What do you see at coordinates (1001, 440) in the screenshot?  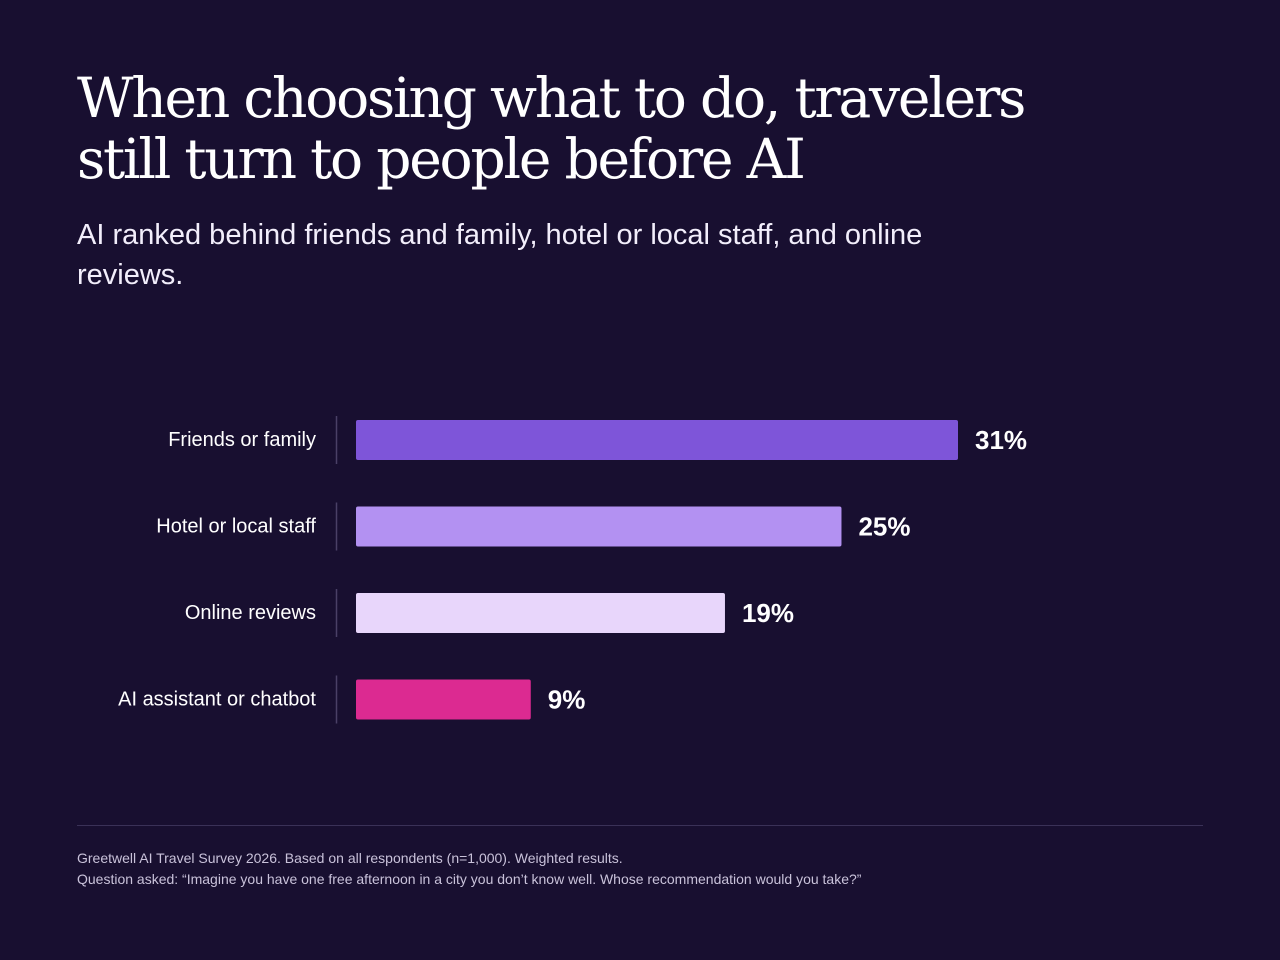 I see `value-label: 31%` at bounding box center [1001, 440].